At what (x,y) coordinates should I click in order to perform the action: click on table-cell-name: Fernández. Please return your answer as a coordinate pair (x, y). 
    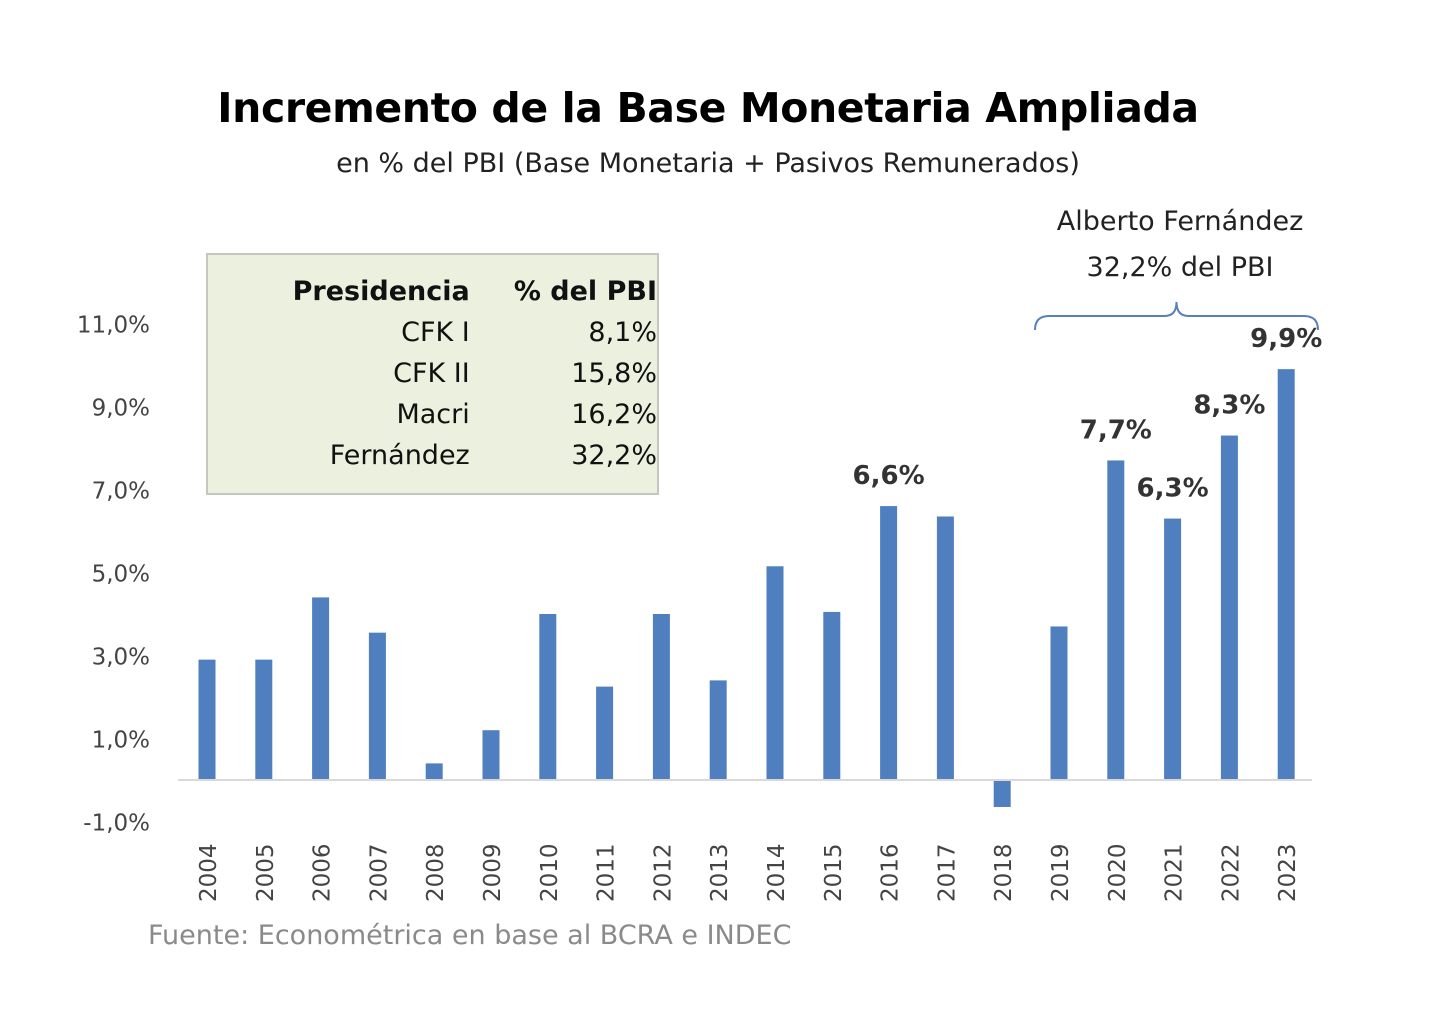
    Looking at the image, I should click on (399, 455).